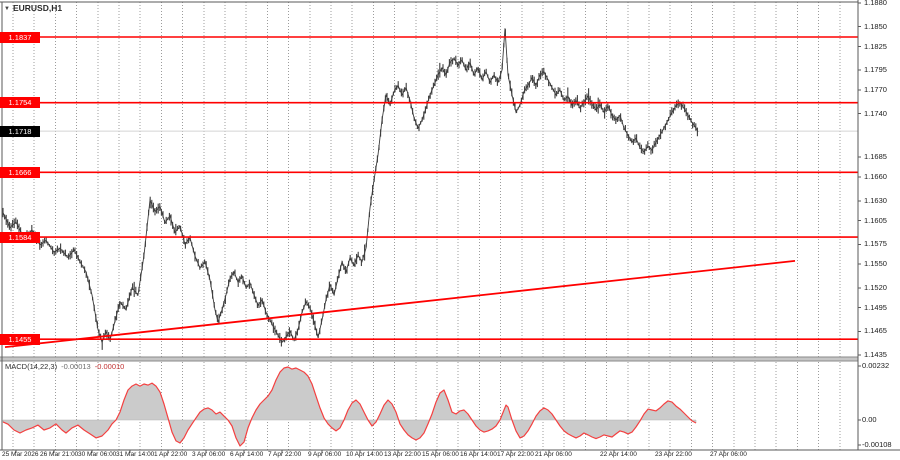 Image resolution: width=900 pixels, height=460 pixels. I want to click on price-tick-label: 1.1630, so click(875, 200).